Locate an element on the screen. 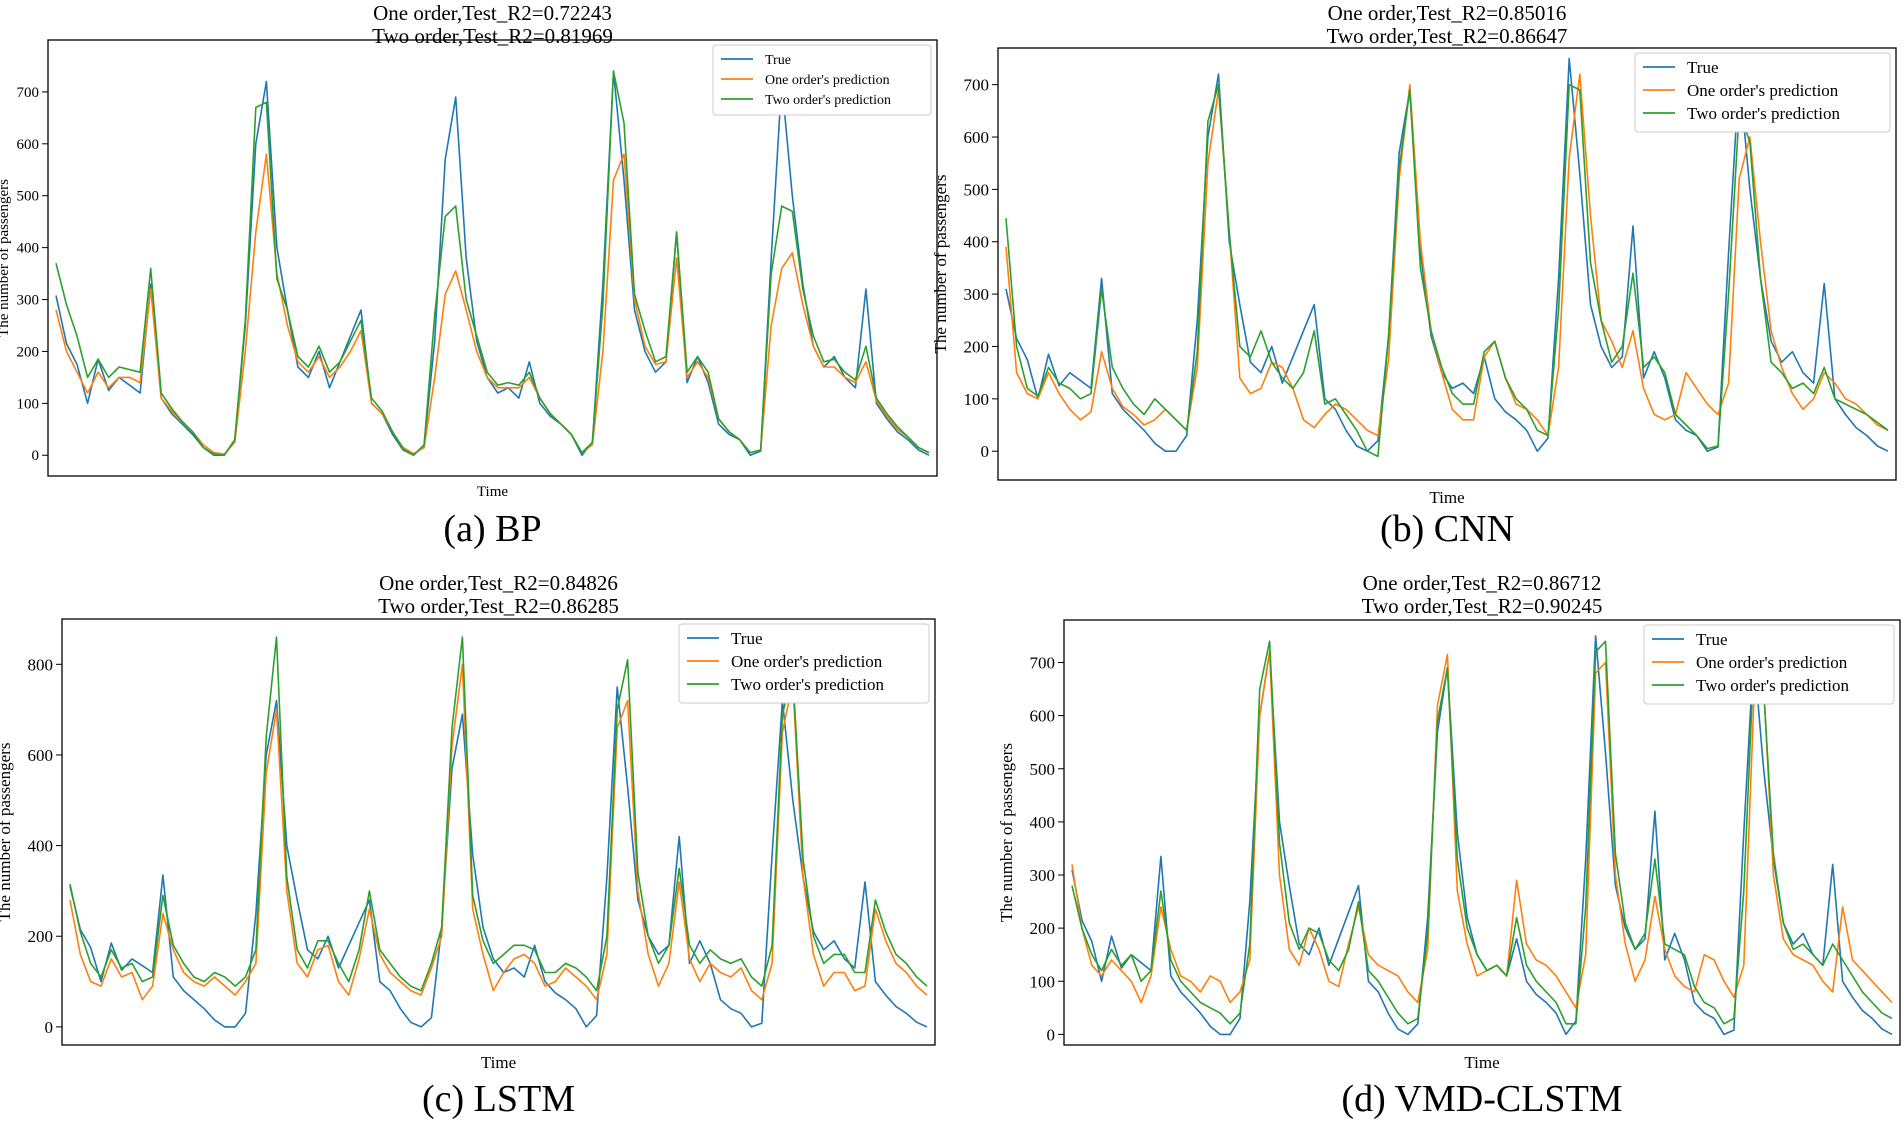  series-line-two is located at coordinates (498, 814).